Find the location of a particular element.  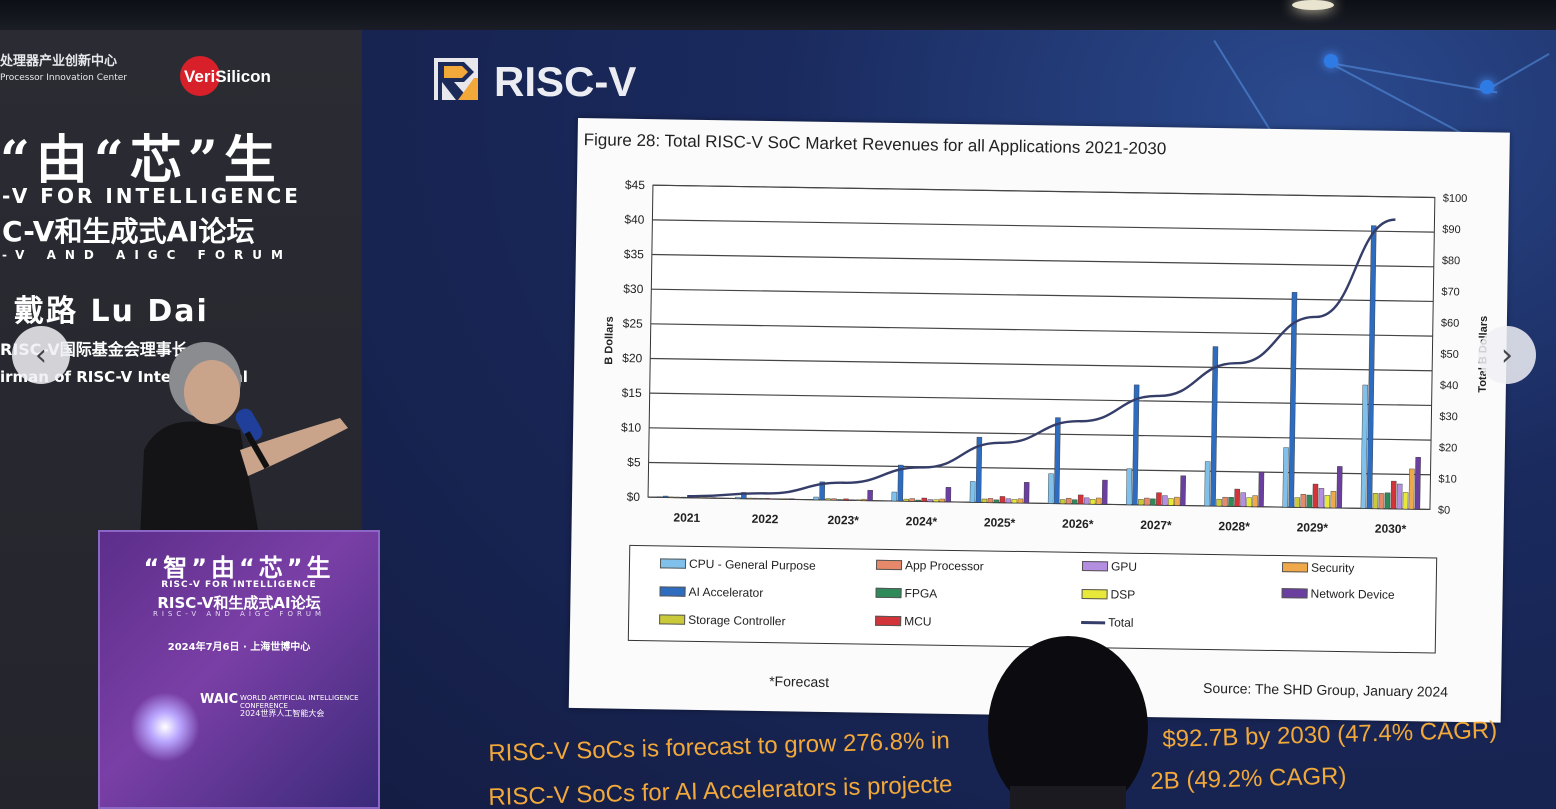

legend-item: GPU is located at coordinates (1109, 566).